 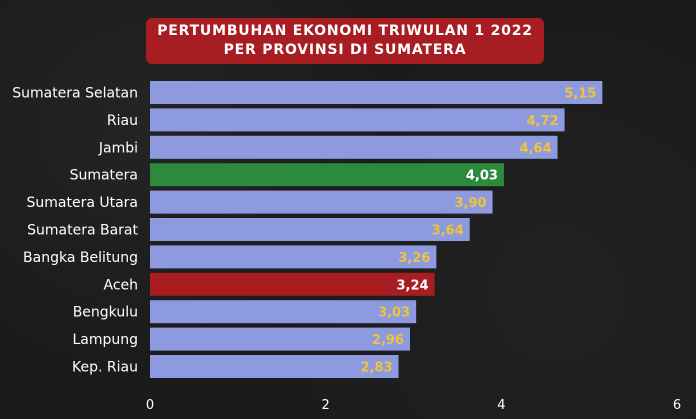 What do you see at coordinates (274, 366) in the screenshot?
I see `bar-kep-riau` at bounding box center [274, 366].